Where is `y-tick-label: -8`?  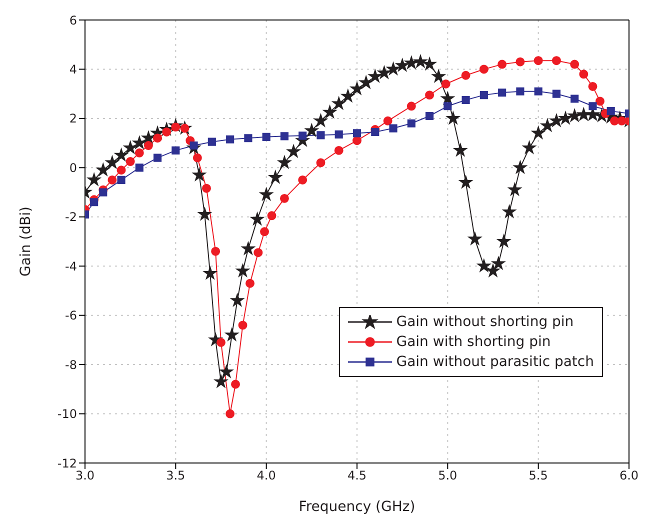
y-tick-label: -8 is located at coordinates (71, 365).